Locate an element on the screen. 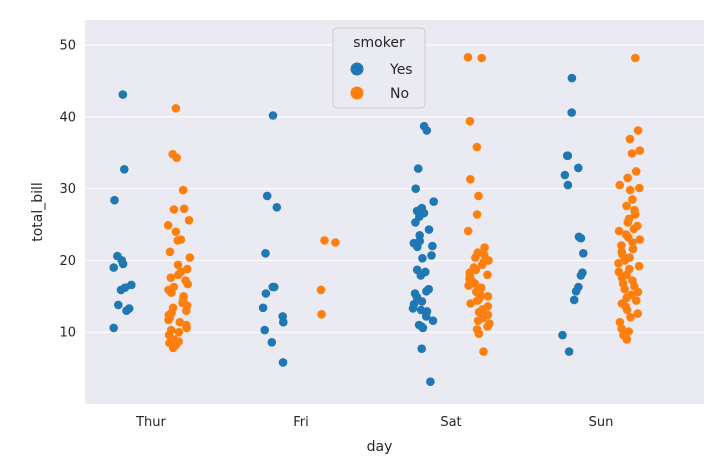 The height and width of the screenshot is (464, 718). x-tick-label: Thur is located at coordinates (150, 422).